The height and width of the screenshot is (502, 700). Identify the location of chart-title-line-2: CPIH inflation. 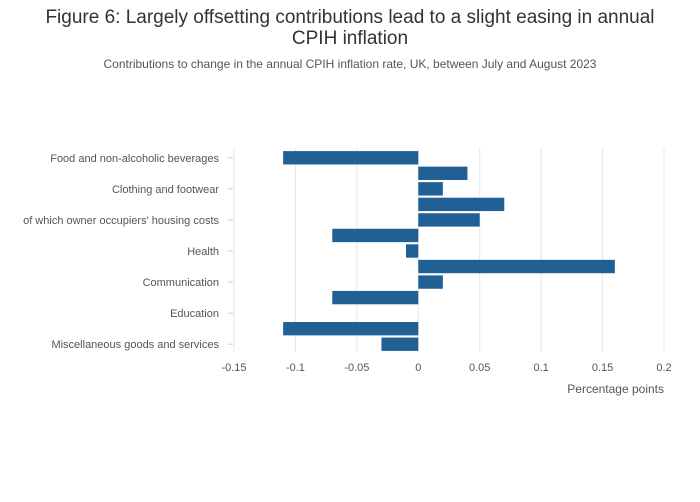
(350, 38).